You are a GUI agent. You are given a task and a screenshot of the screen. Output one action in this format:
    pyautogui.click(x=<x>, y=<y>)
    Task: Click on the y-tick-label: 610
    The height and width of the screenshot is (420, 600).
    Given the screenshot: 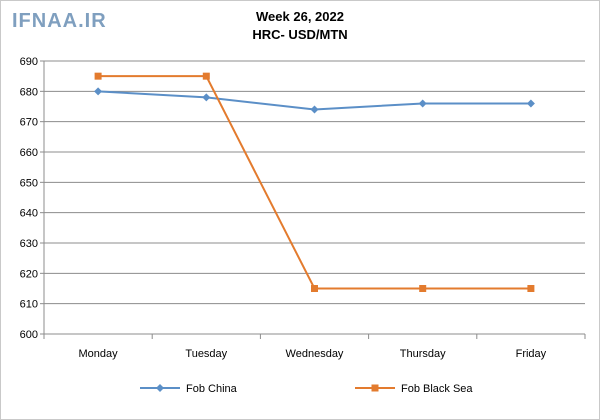 What is the action you would take?
    pyautogui.click(x=29, y=305)
    